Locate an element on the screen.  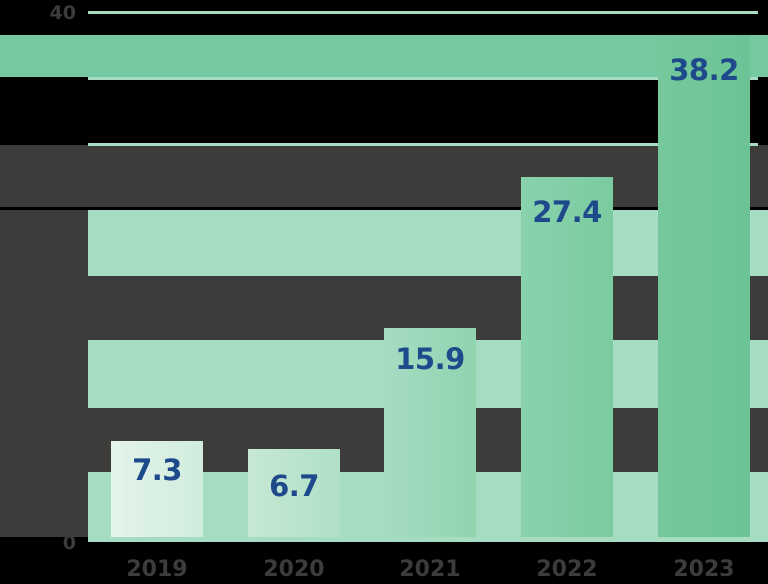
x-tick-label-2019: 2019 is located at coordinates (157, 569).